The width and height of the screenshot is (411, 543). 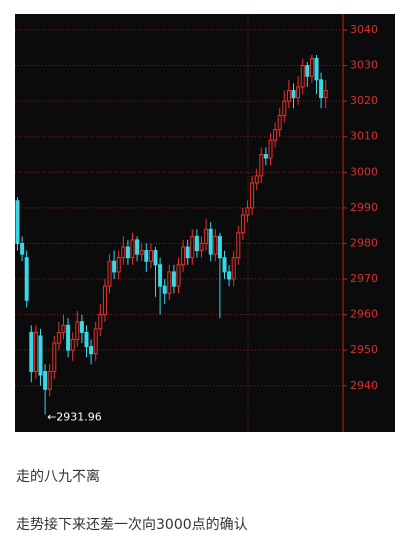 What do you see at coordinates (364, 100) in the screenshot?
I see `y-tick-label: 3020` at bounding box center [364, 100].